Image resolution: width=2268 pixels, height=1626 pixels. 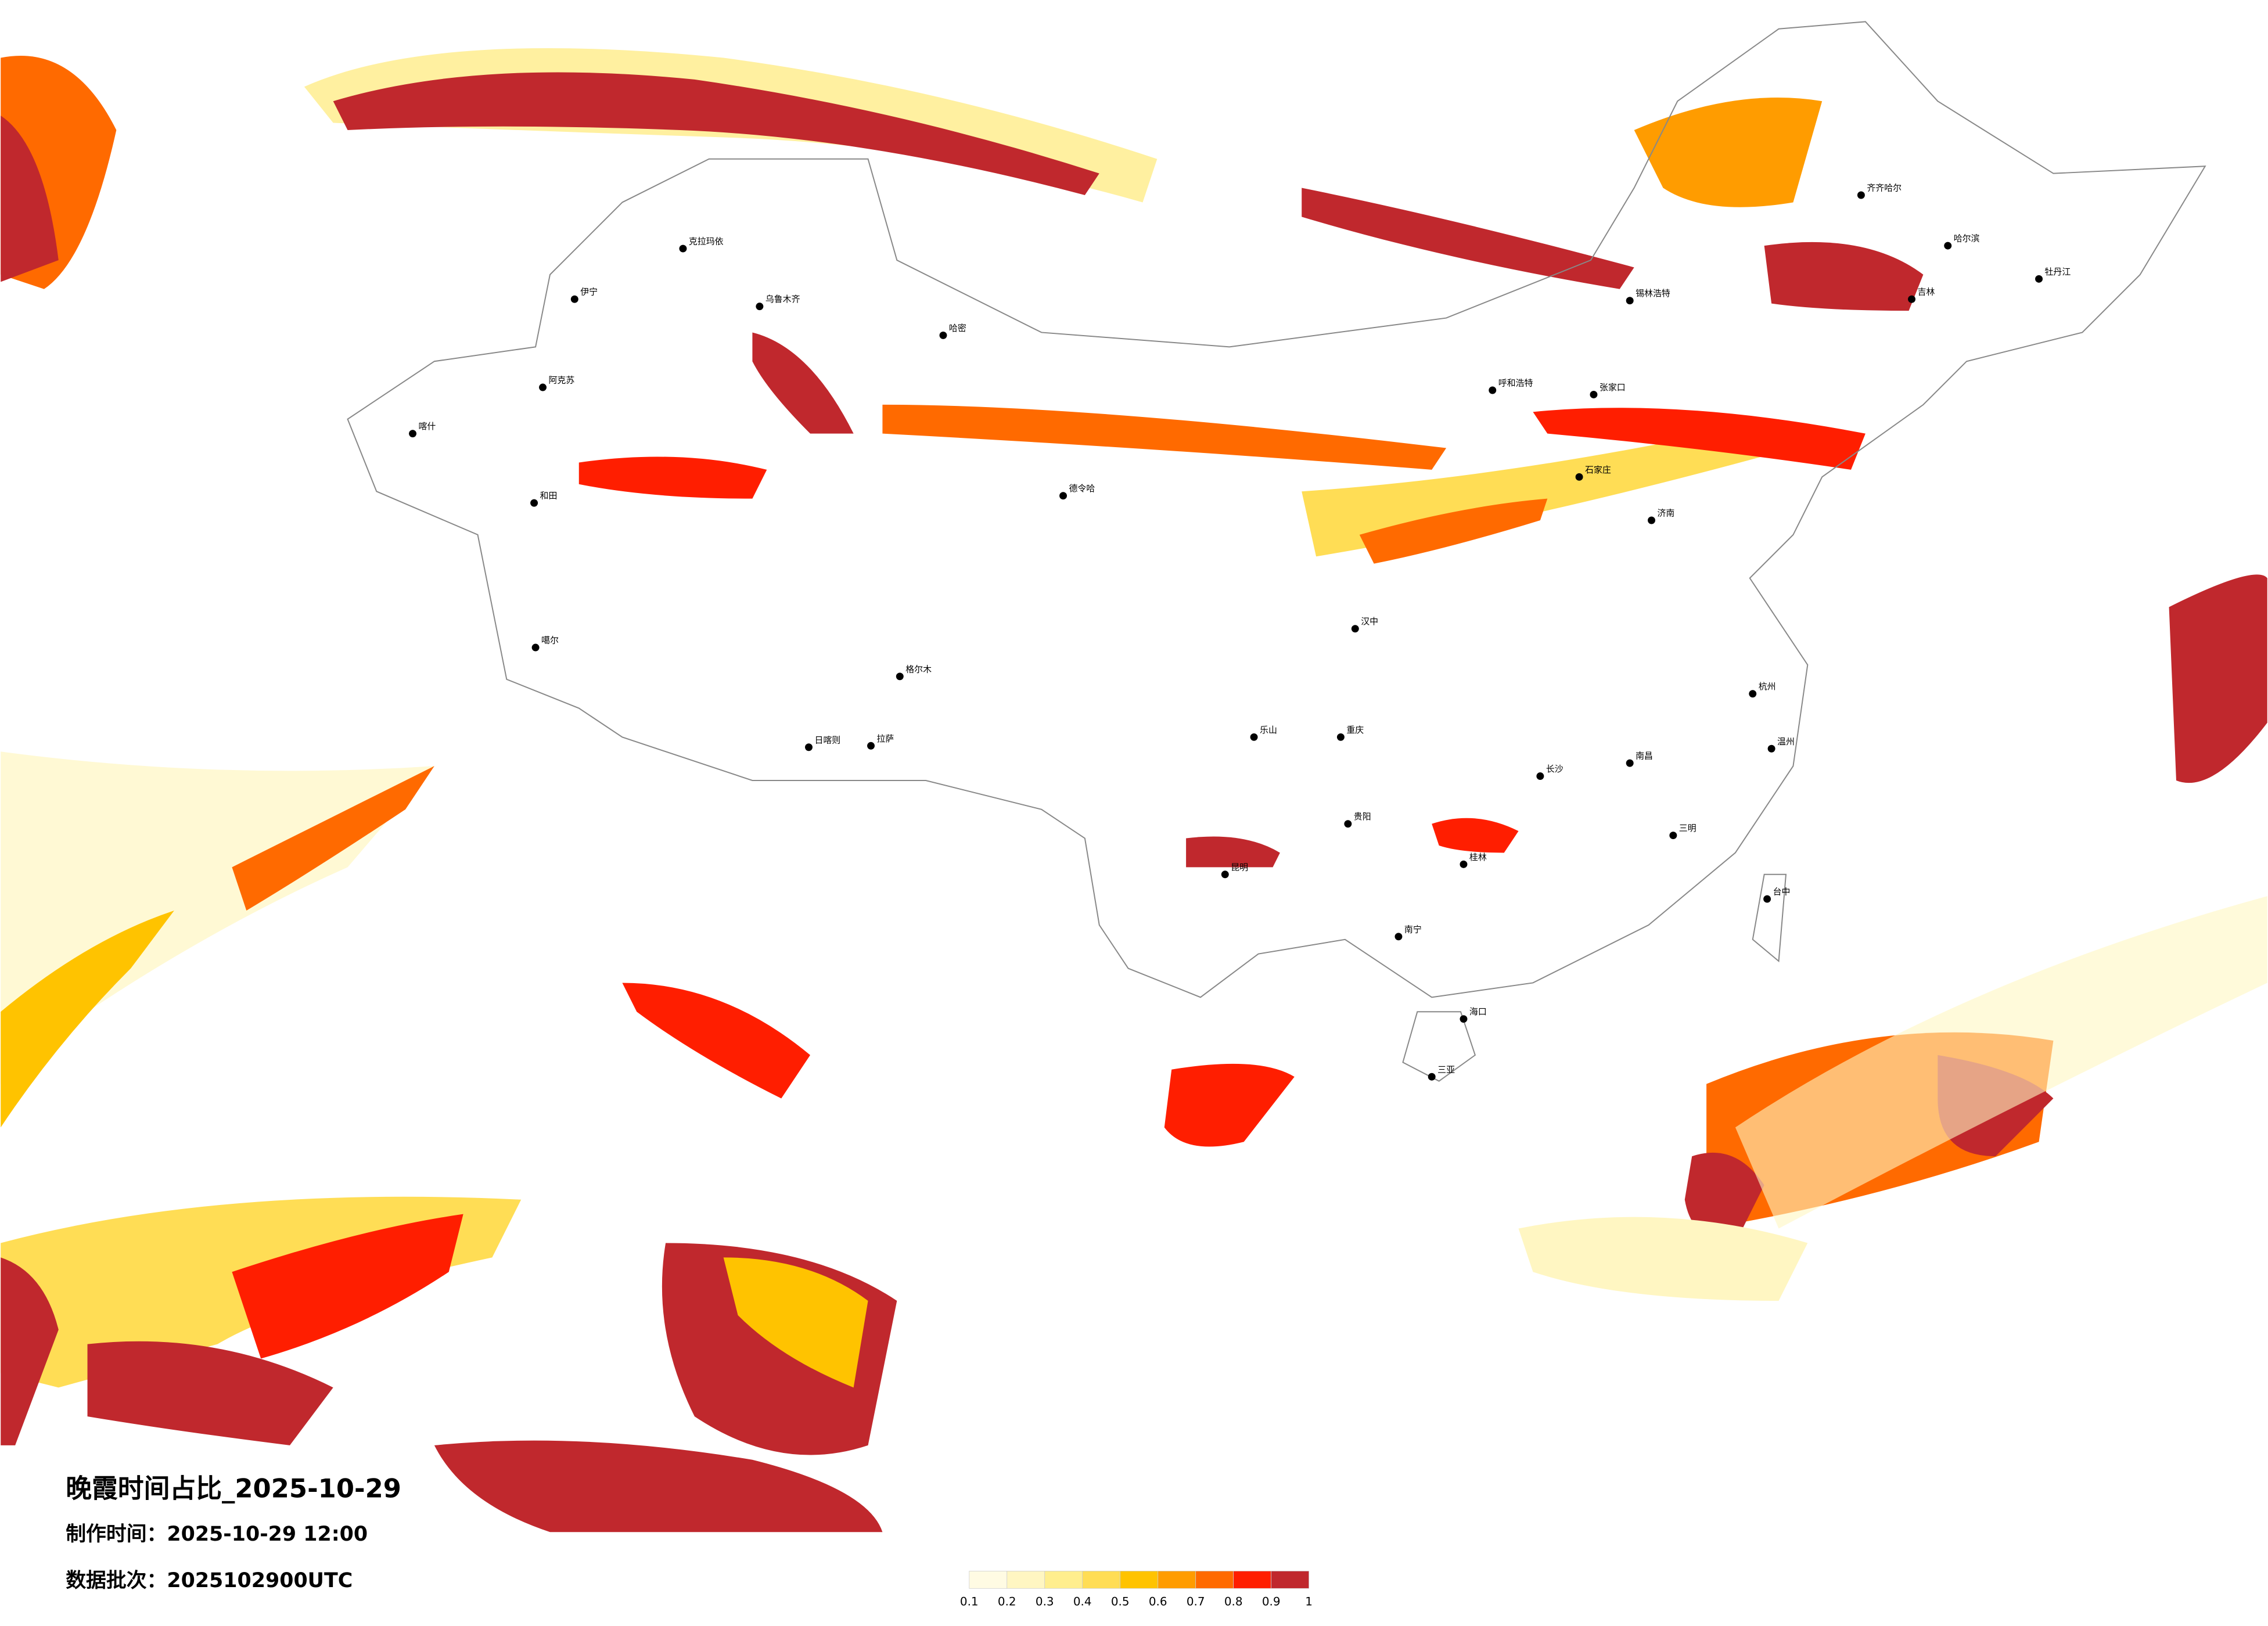 I want to click on city-label: 齐齐哈尔, so click(x=1884, y=188).